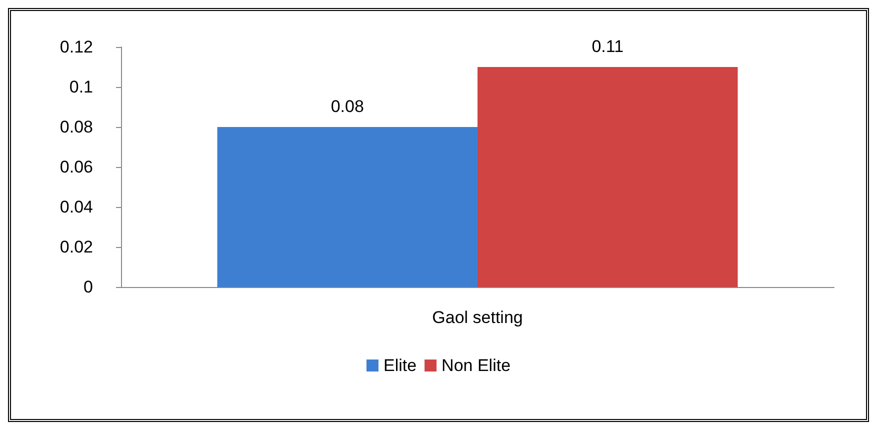 This screenshot has height=430, width=877. Describe the element at coordinates (76, 247) in the screenshot. I see `y-tick-label: 0.02` at that location.